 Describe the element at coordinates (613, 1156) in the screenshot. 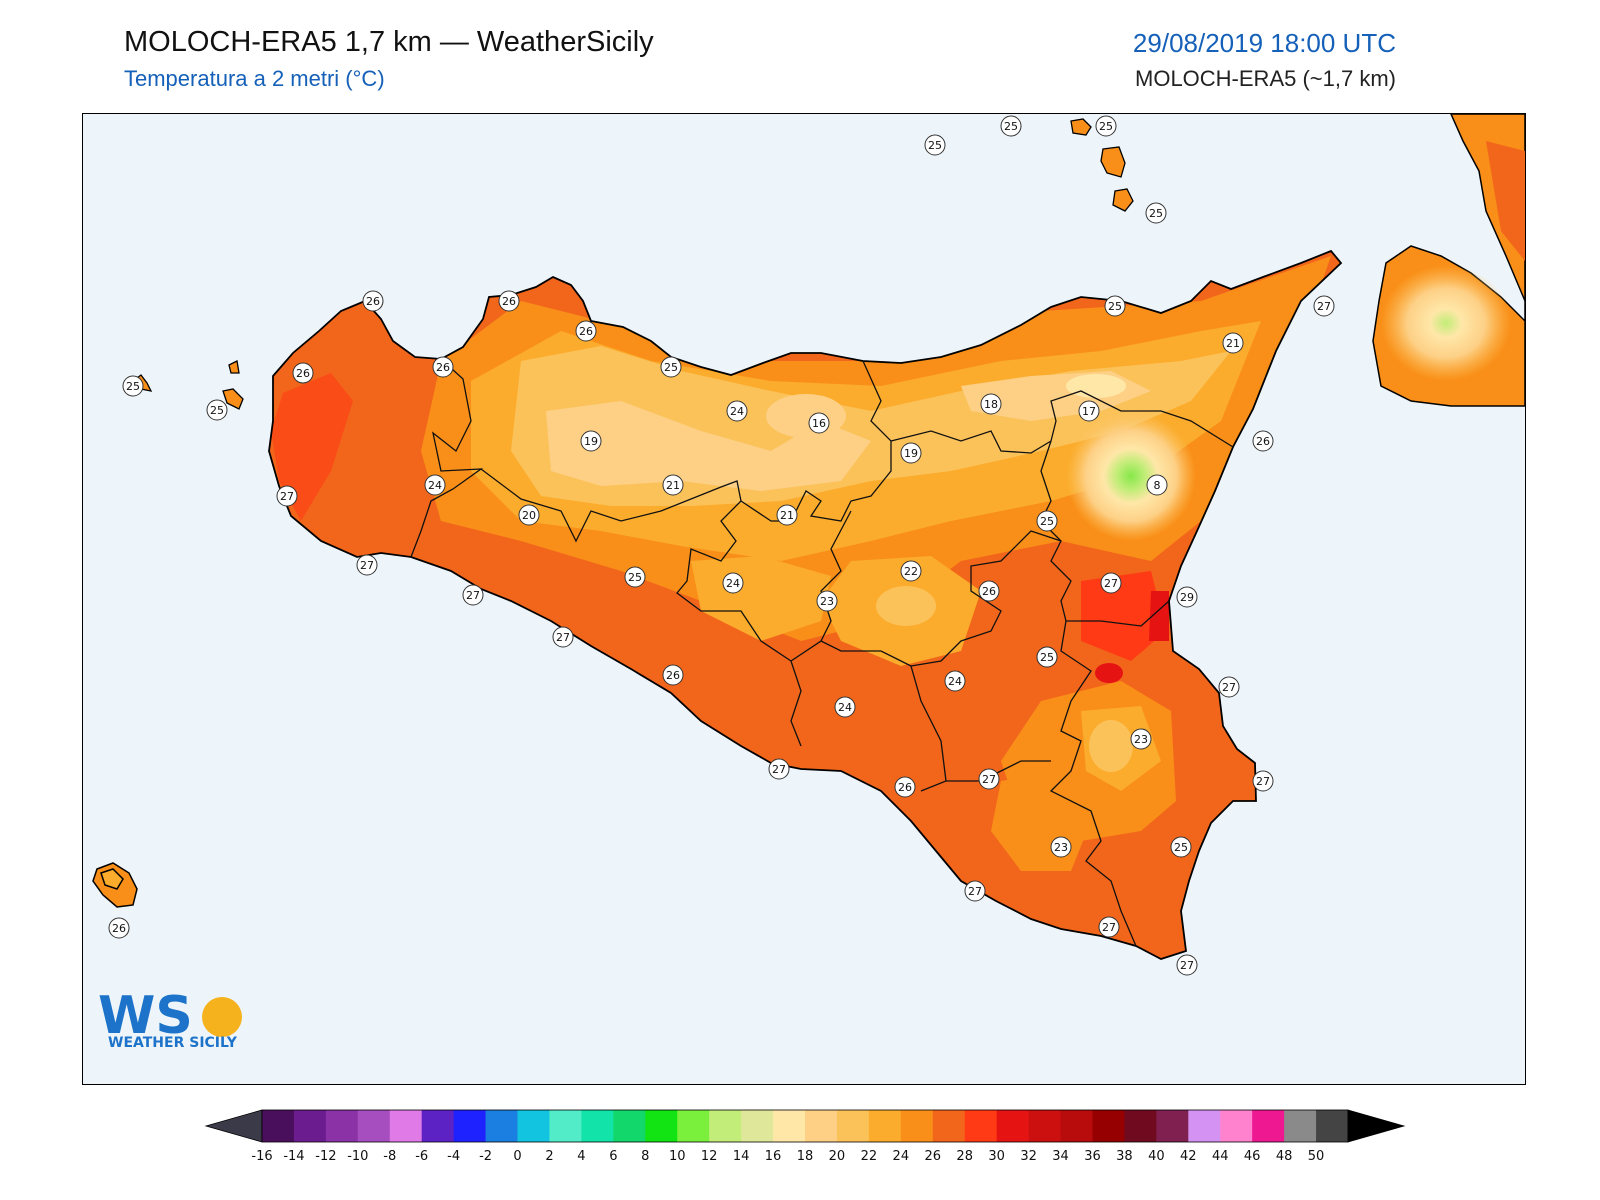

I see `colorbar-tick-label: 6` at that location.